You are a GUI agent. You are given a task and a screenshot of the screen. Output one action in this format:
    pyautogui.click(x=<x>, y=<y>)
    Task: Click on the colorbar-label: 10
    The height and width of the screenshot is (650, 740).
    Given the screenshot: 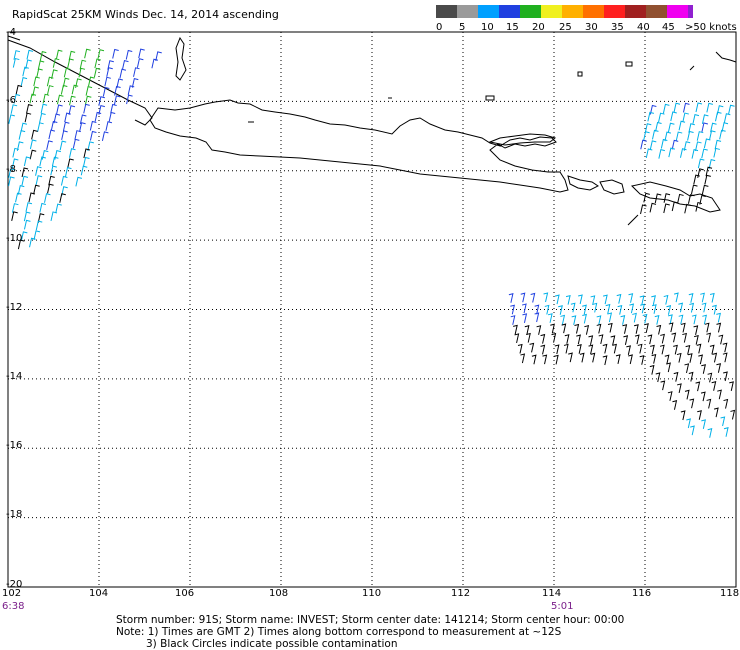 What is the action you would take?
    pyautogui.click(x=487, y=27)
    